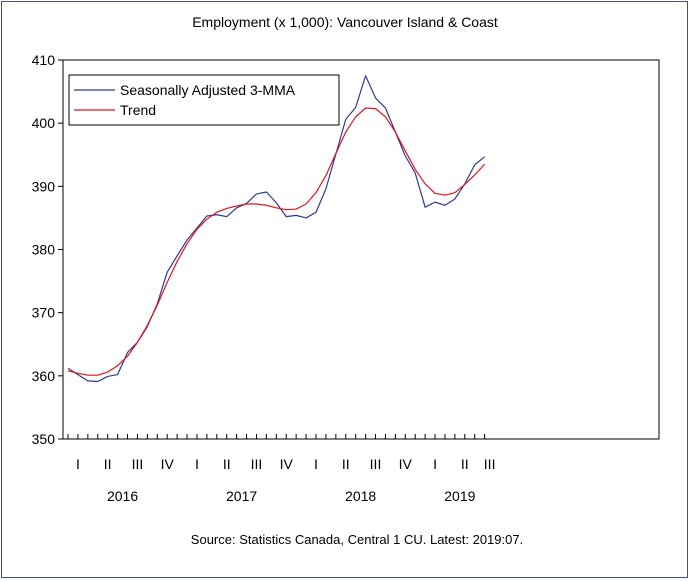 Image resolution: width=691 pixels, height=581 pixels. What do you see at coordinates (208, 90) in the screenshot?
I see `legend-label-sa3mma: Seasonally Adjusted 3-MMA` at bounding box center [208, 90].